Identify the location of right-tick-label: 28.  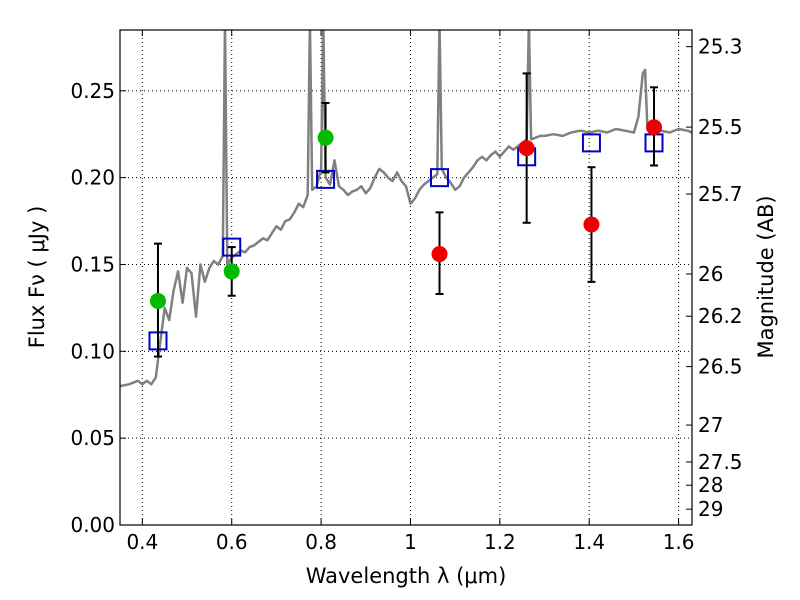
(710, 485).